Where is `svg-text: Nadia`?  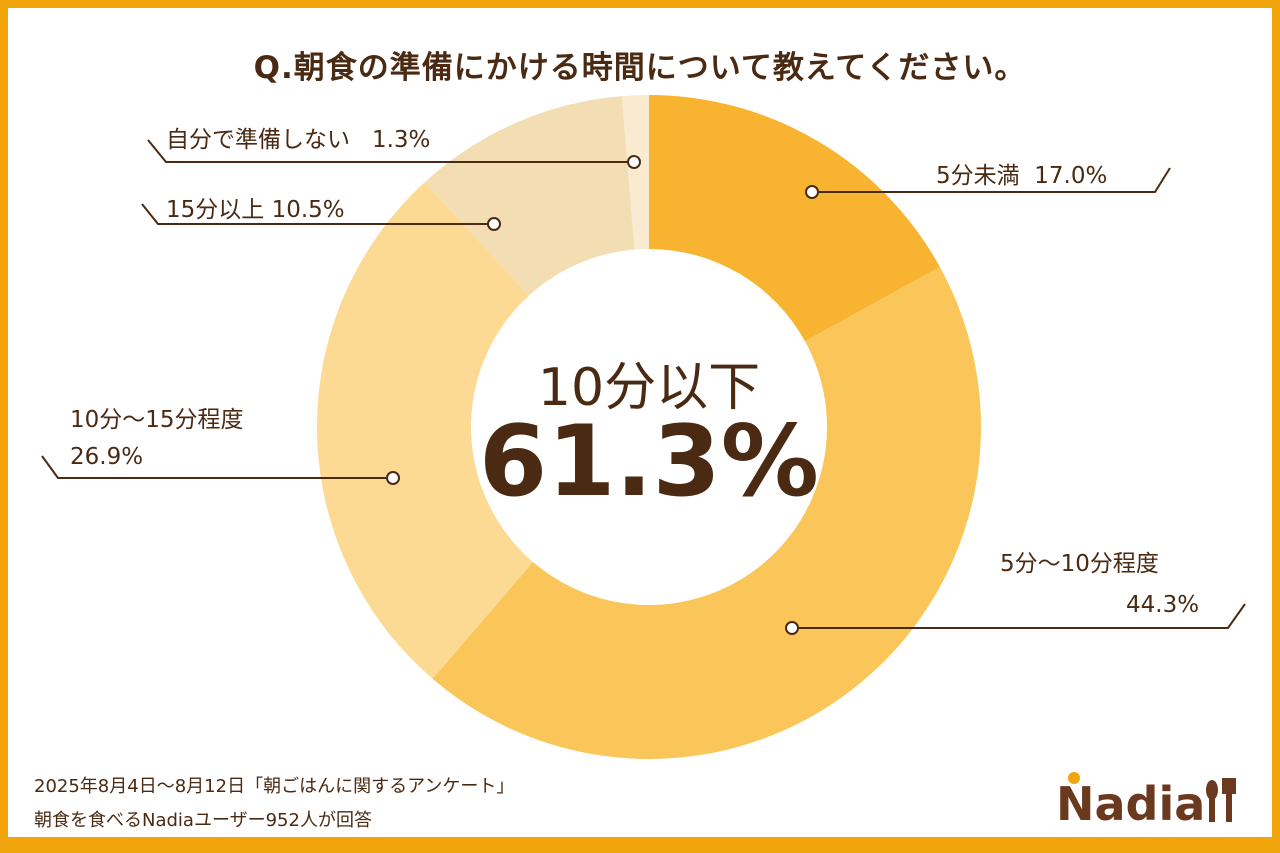
svg-text: Nadia is located at coordinates (1130, 803).